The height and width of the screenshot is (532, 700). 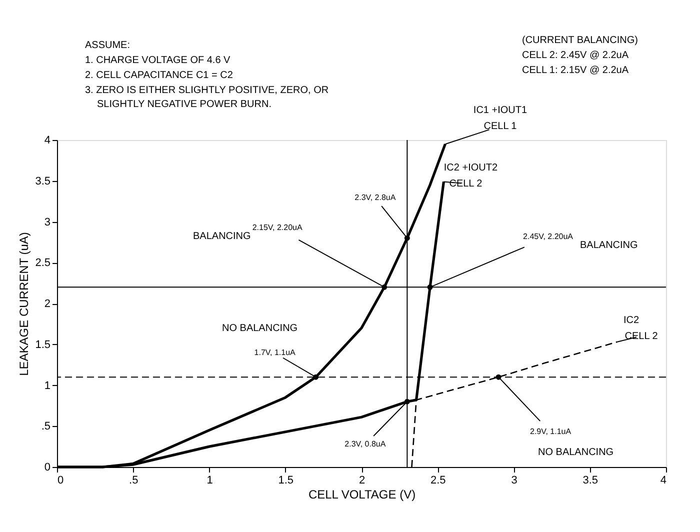 I want to click on y-tick-label: 1.5, so click(x=42, y=344).